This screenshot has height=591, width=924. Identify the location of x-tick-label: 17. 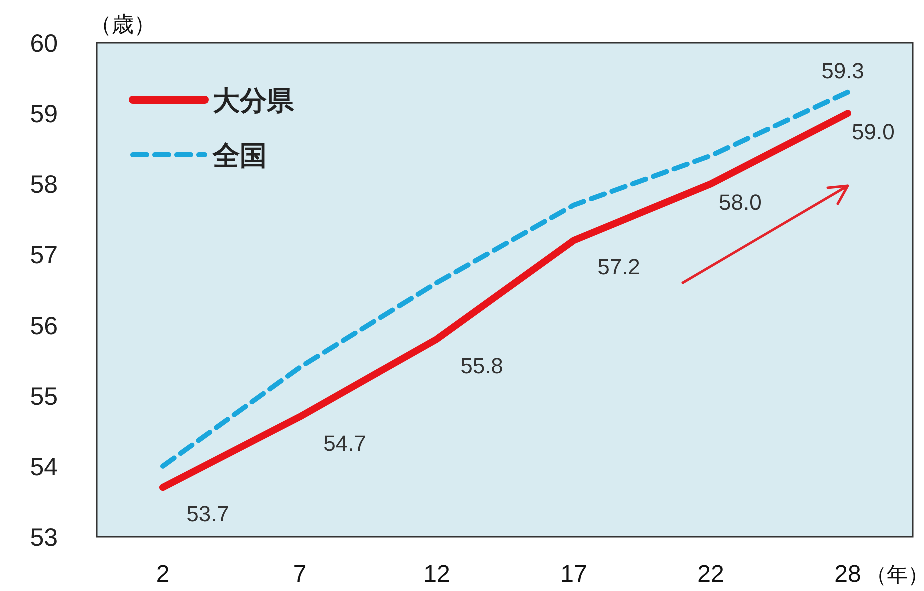
(574, 574).